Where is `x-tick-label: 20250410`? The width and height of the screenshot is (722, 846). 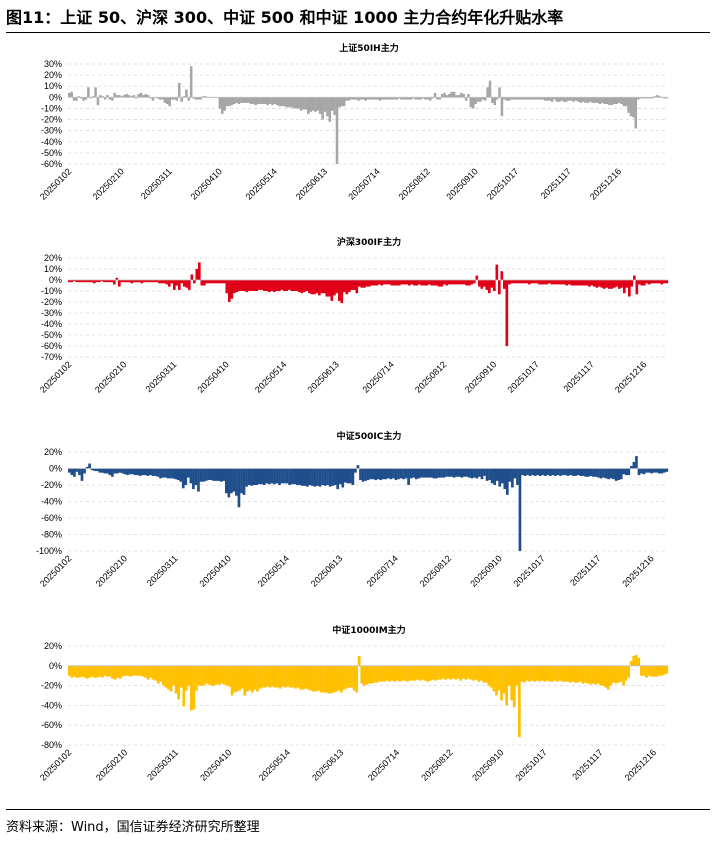
x-tick-label: 20250410 is located at coordinates (215, 764).